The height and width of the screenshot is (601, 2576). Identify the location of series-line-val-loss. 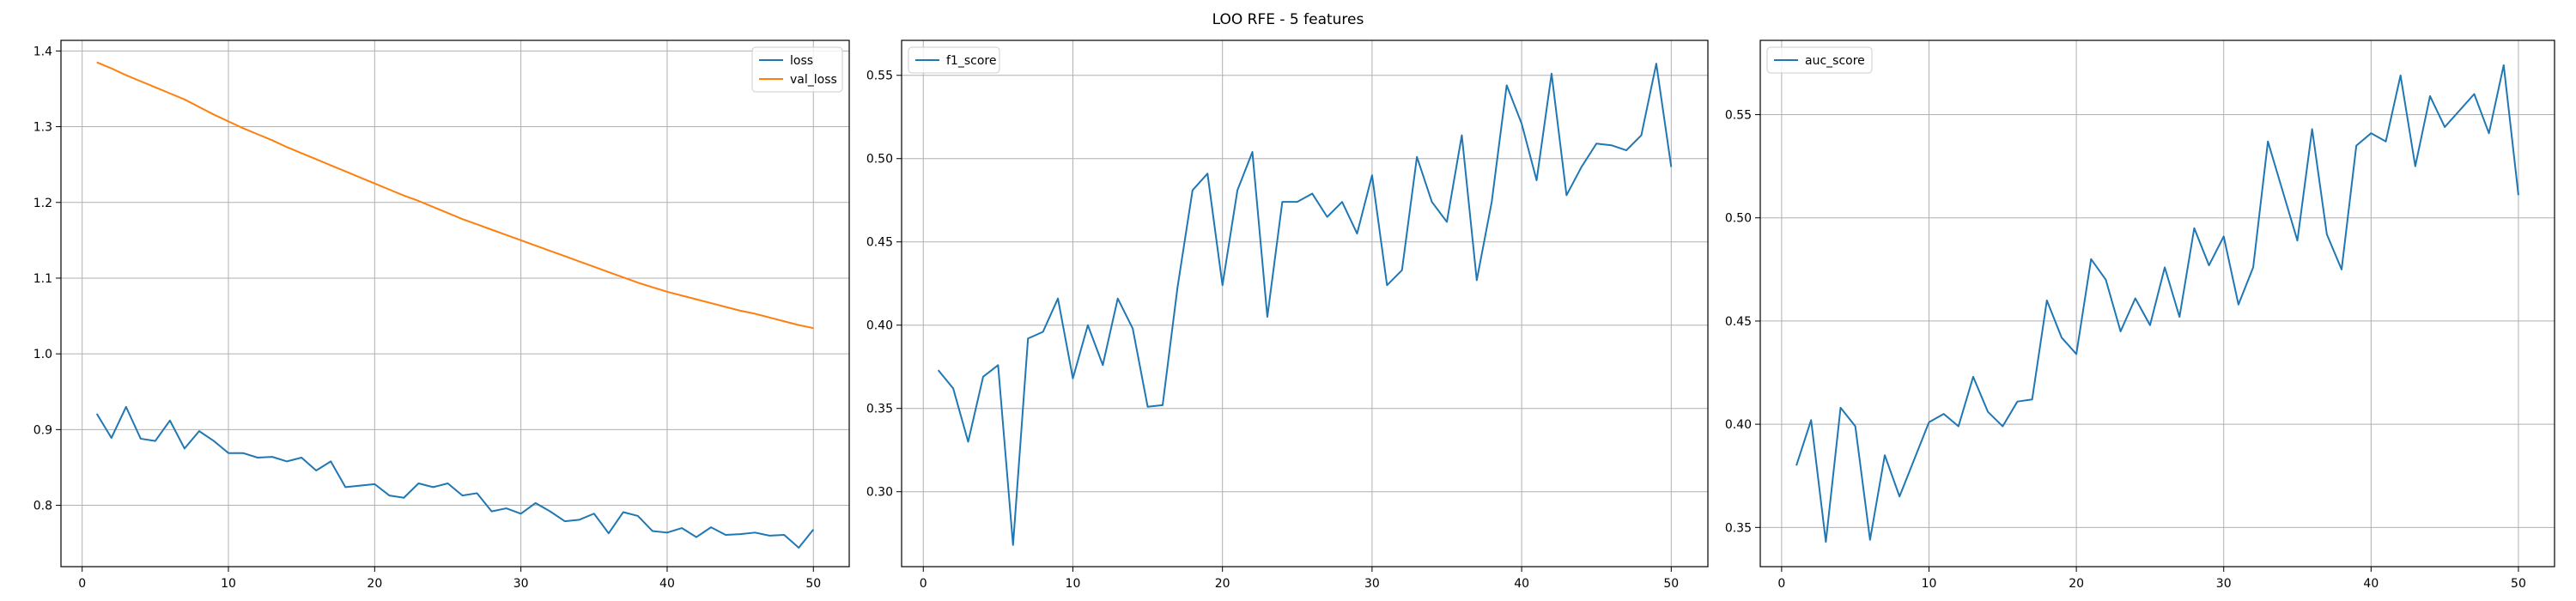
(455, 196).